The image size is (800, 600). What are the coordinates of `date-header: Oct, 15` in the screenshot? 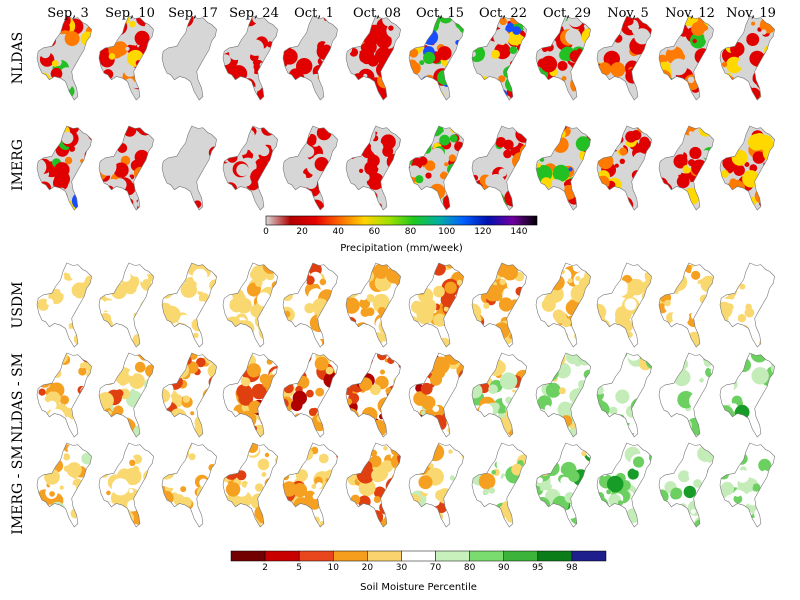 It's located at (440, 13).